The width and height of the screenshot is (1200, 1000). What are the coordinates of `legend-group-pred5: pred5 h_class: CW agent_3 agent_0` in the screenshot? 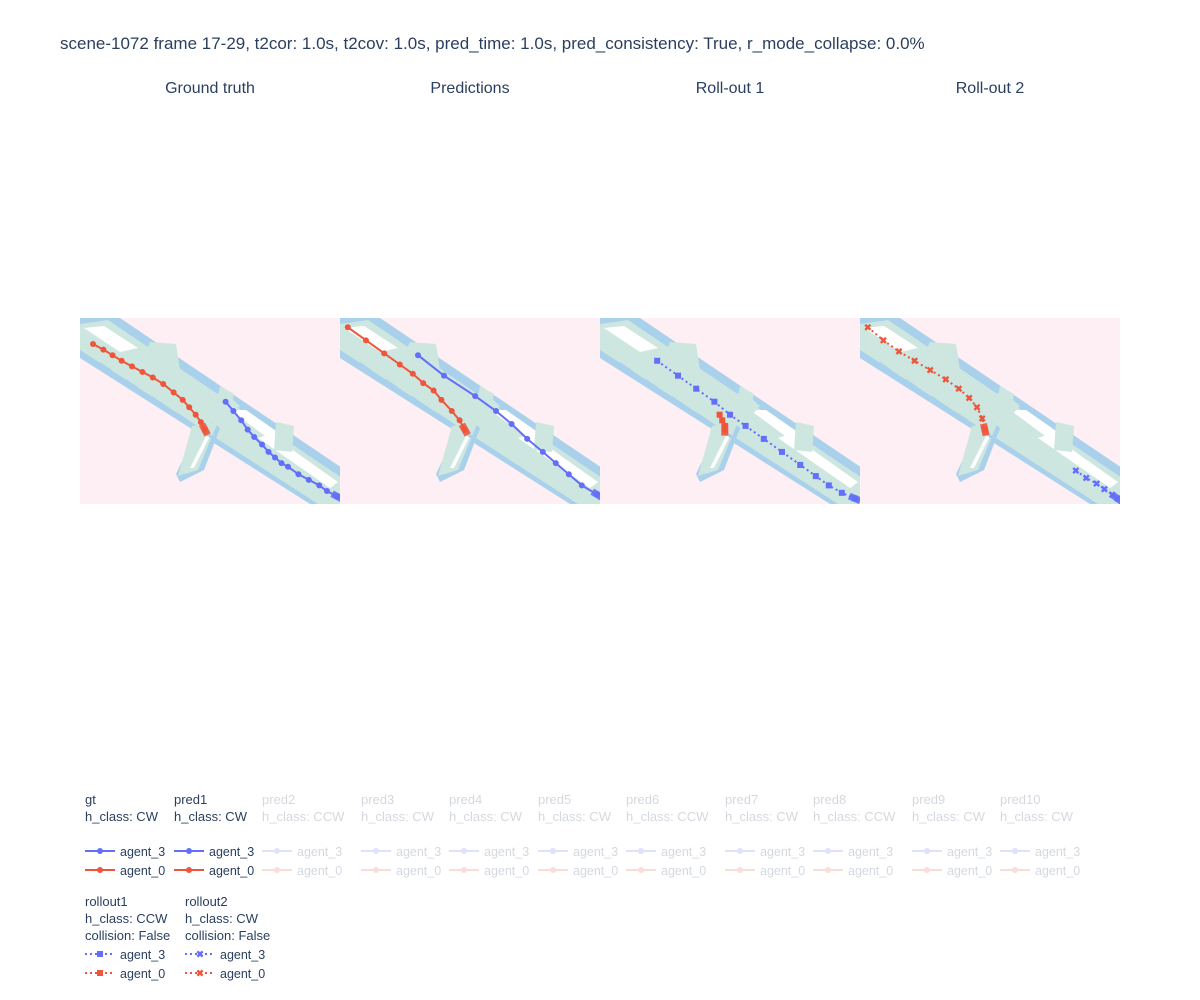 It's located at (578, 834).